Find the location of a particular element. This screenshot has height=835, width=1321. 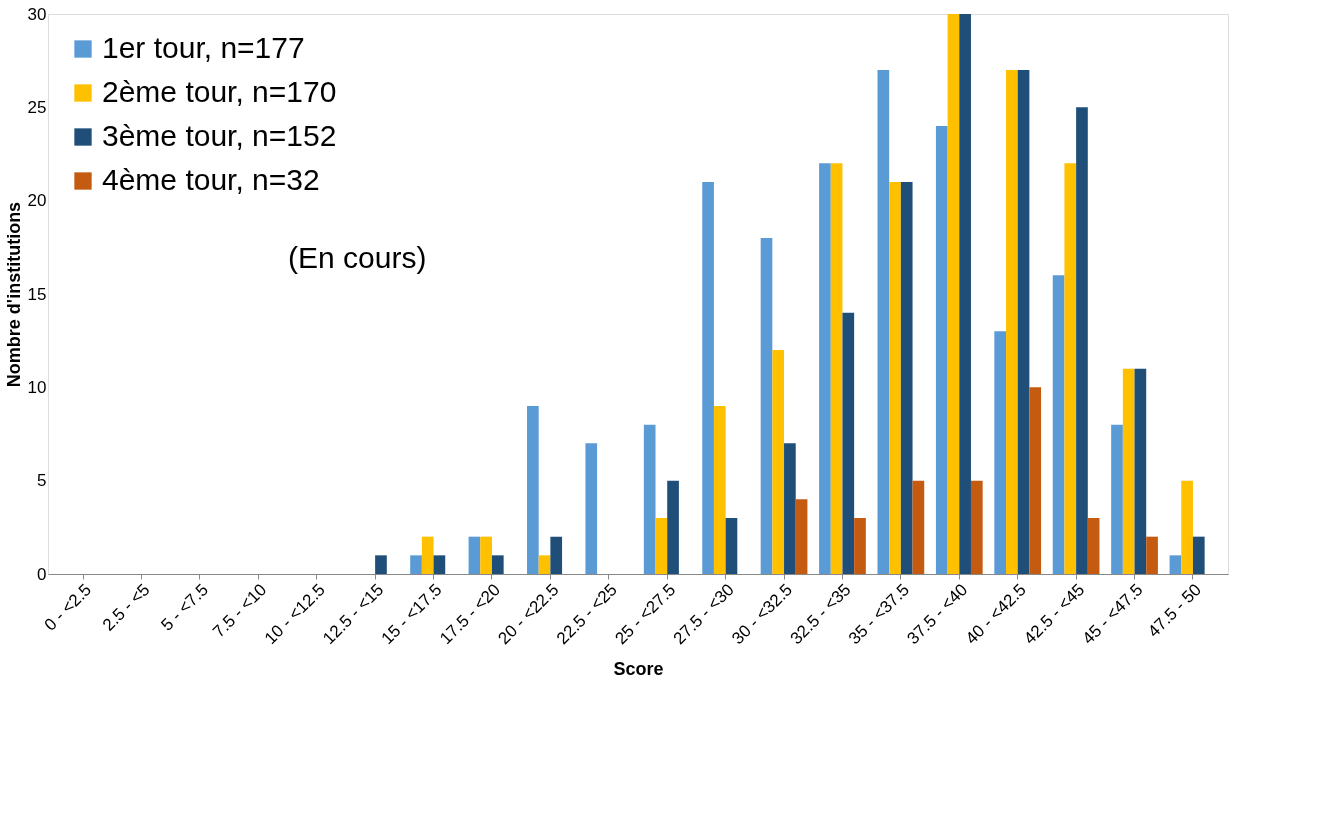

y-tick-label: 20 is located at coordinates (37, 201).